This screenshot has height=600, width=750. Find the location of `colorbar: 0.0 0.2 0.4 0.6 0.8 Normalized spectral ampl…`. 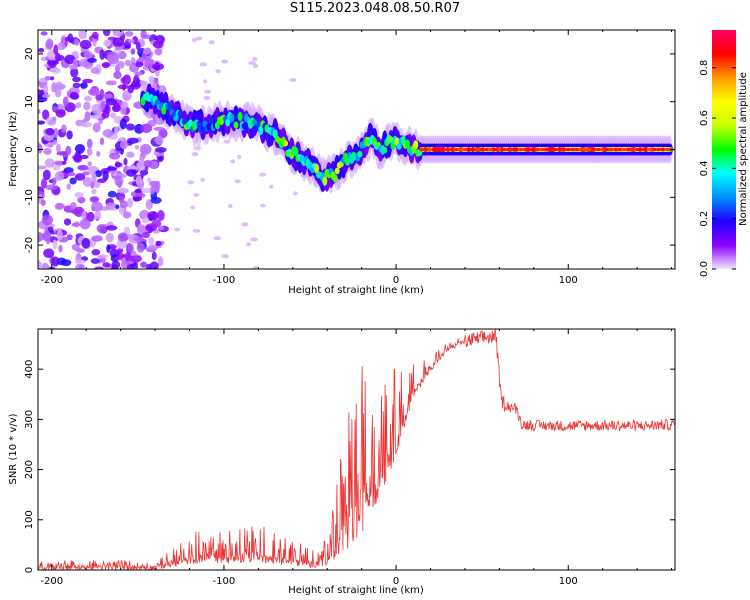

colorbar: 0.0 0.2 0.4 0.6 0.8 Normalized spectral ampl… is located at coordinates (724, 153).